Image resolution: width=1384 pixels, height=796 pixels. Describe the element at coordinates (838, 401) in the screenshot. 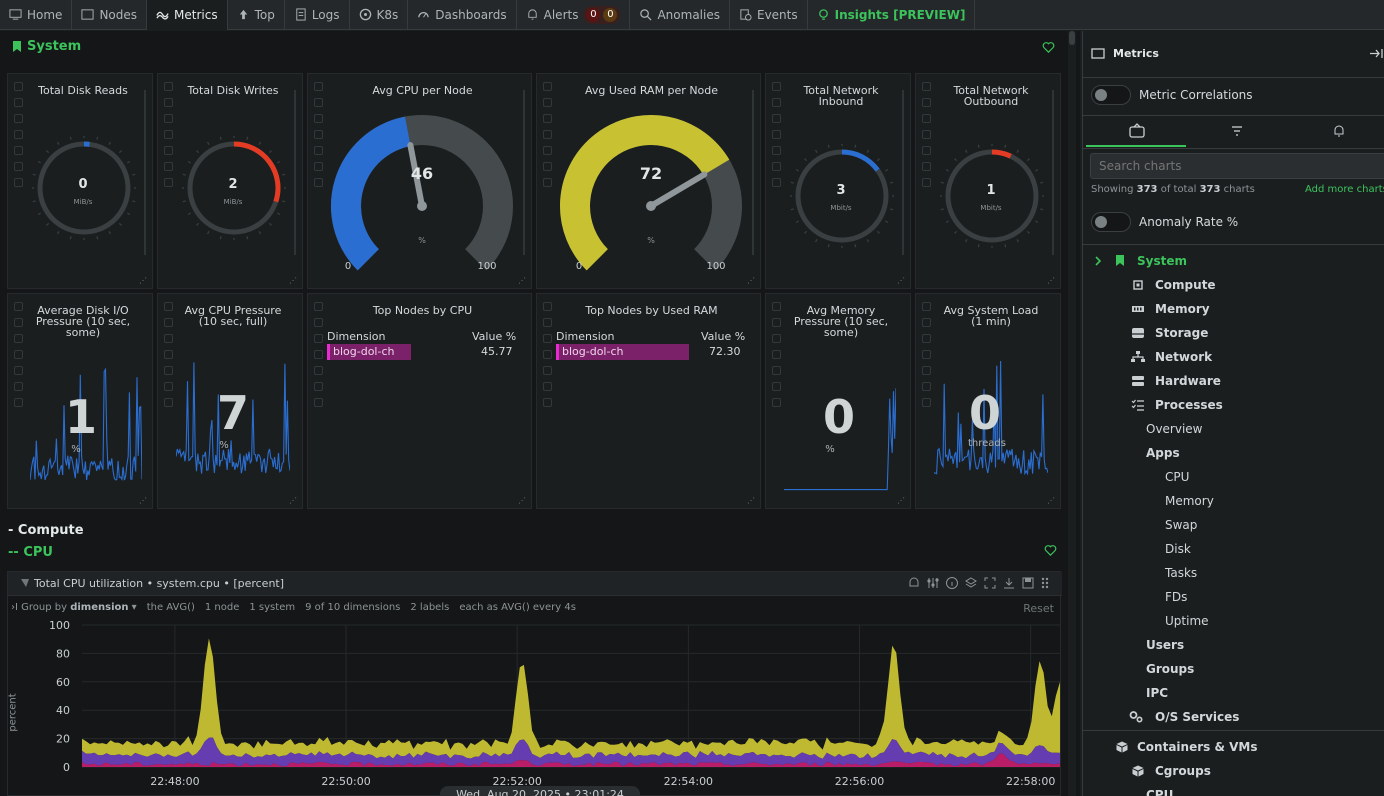

I see `spark-card-memory-pressure: Avg Memory Pressure (10 sec, some) 0 % ⋰` at that location.